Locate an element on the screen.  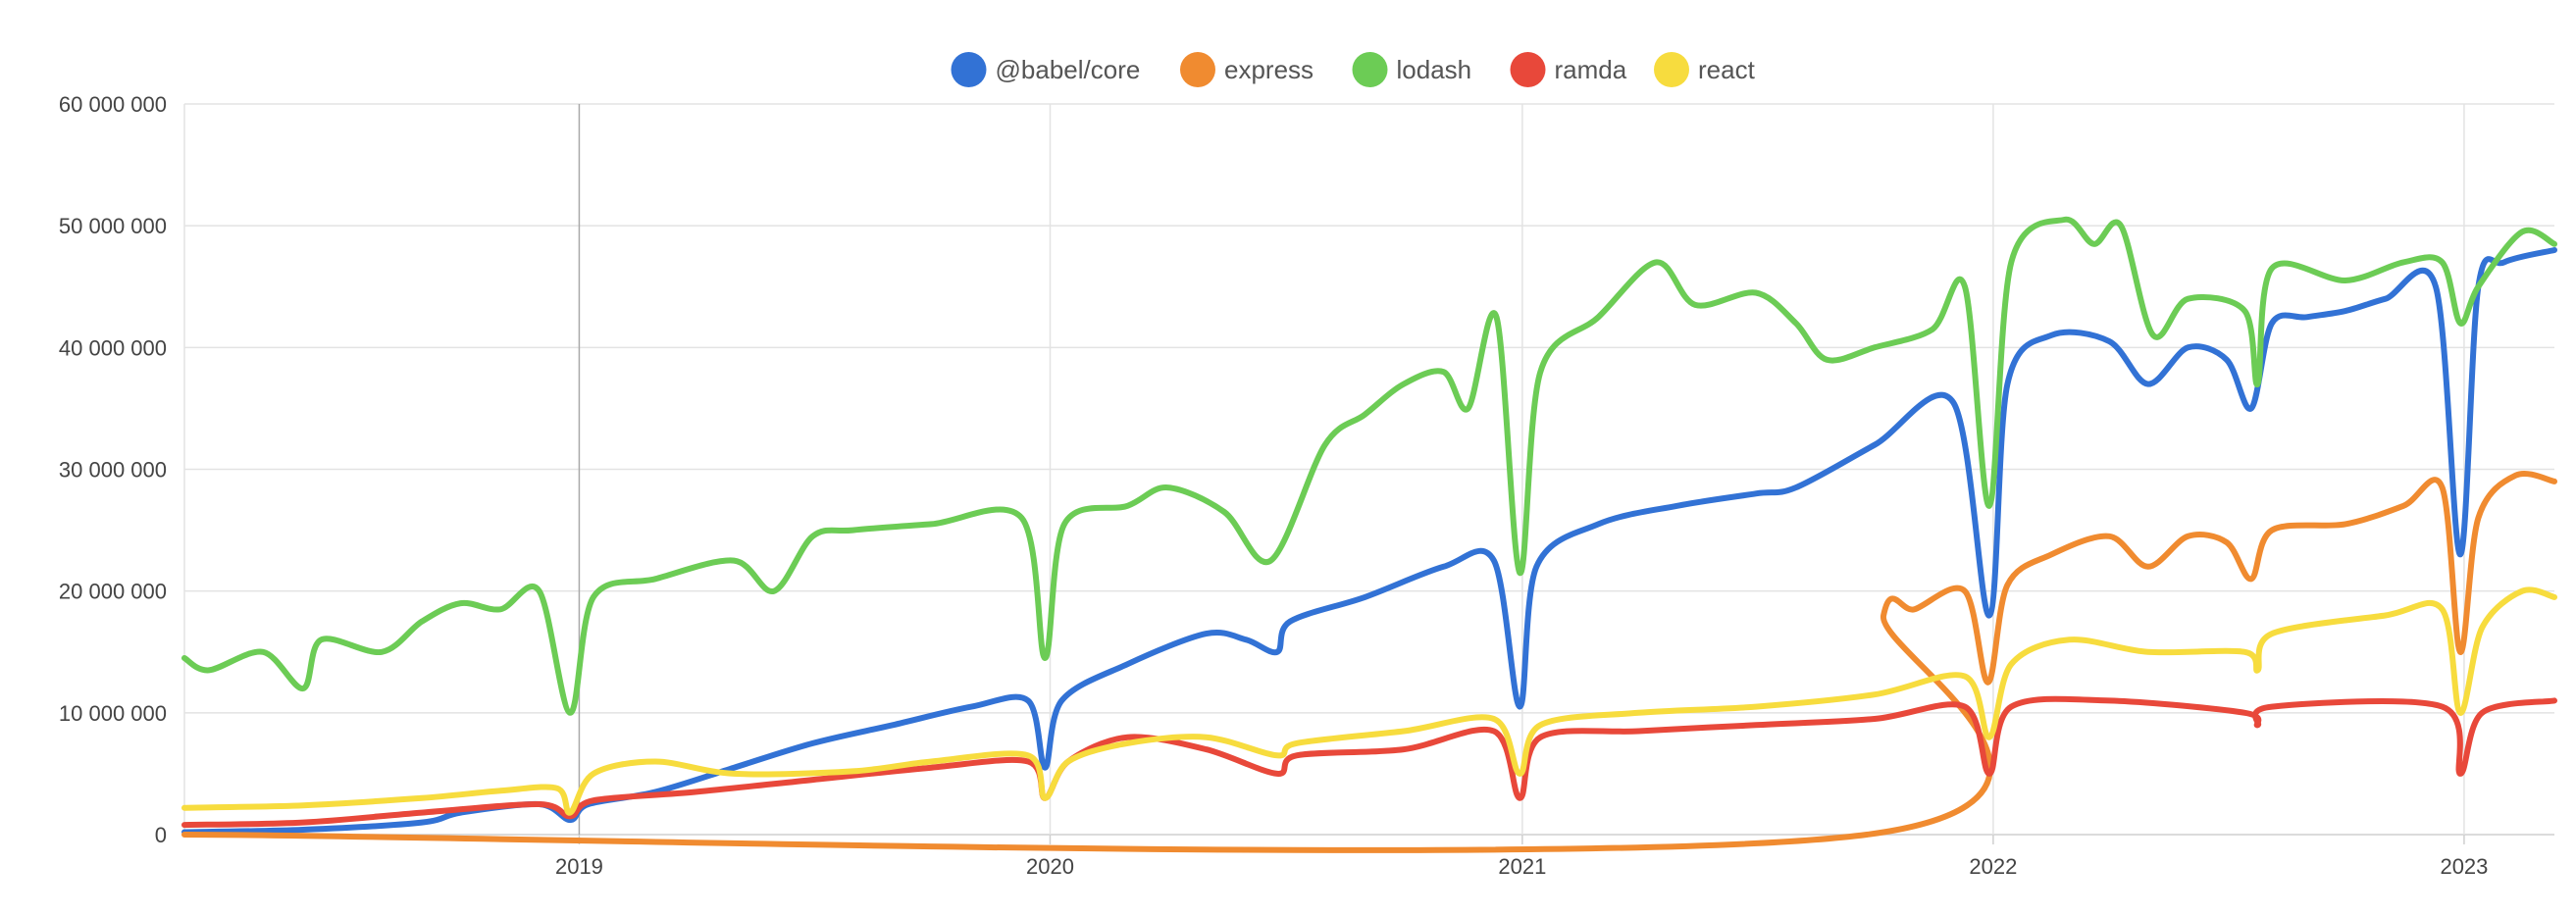
legend-label: lodash is located at coordinates (1434, 69).